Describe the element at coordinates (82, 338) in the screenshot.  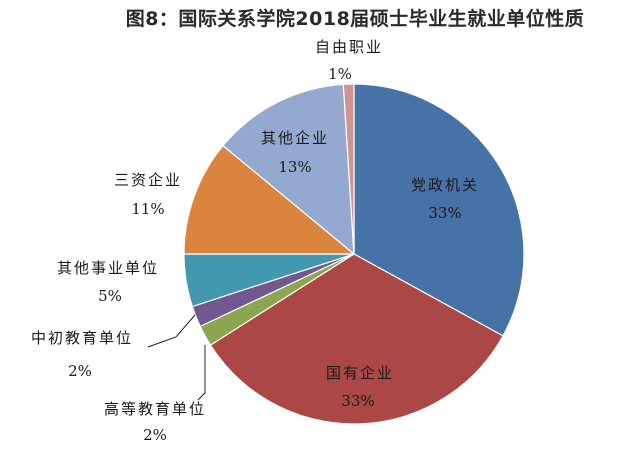
I see `slice-label-3: 中初教育单位` at that location.